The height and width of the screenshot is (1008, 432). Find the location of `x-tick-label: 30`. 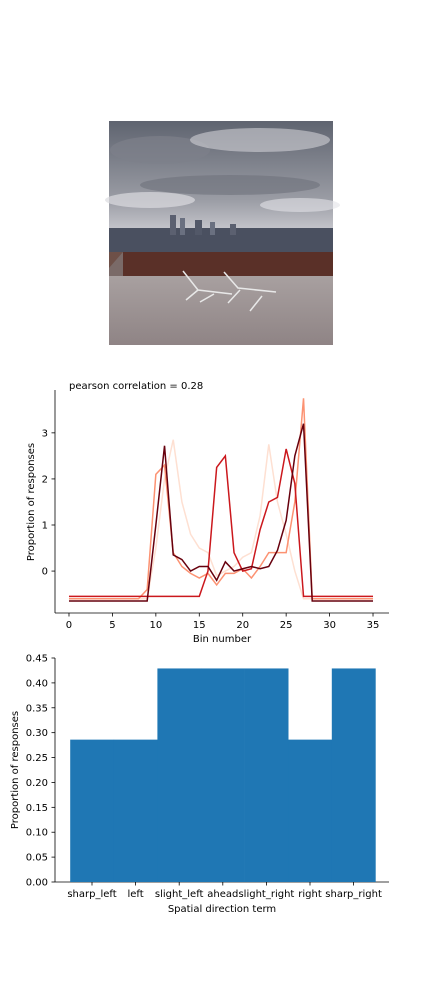

x-tick-label: 30 is located at coordinates (329, 625).